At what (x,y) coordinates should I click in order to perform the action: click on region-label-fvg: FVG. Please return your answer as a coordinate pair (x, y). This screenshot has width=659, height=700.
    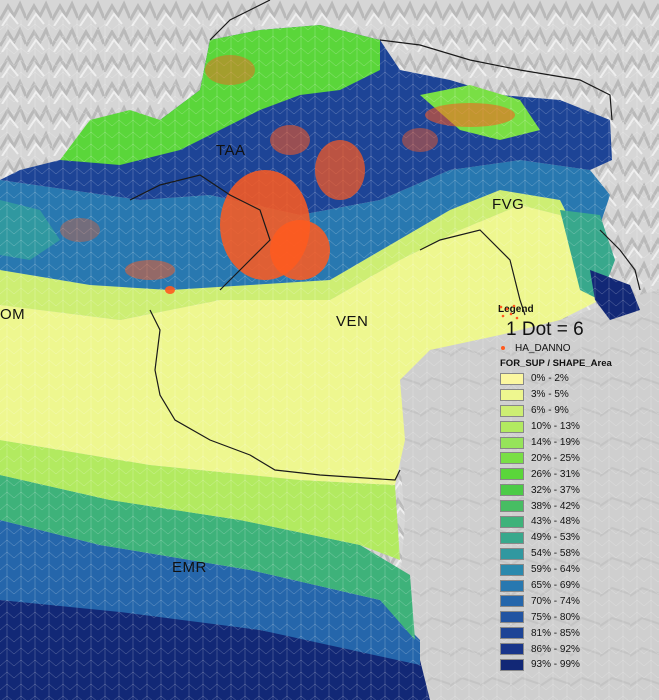
    Looking at the image, I should click on (508, 204).